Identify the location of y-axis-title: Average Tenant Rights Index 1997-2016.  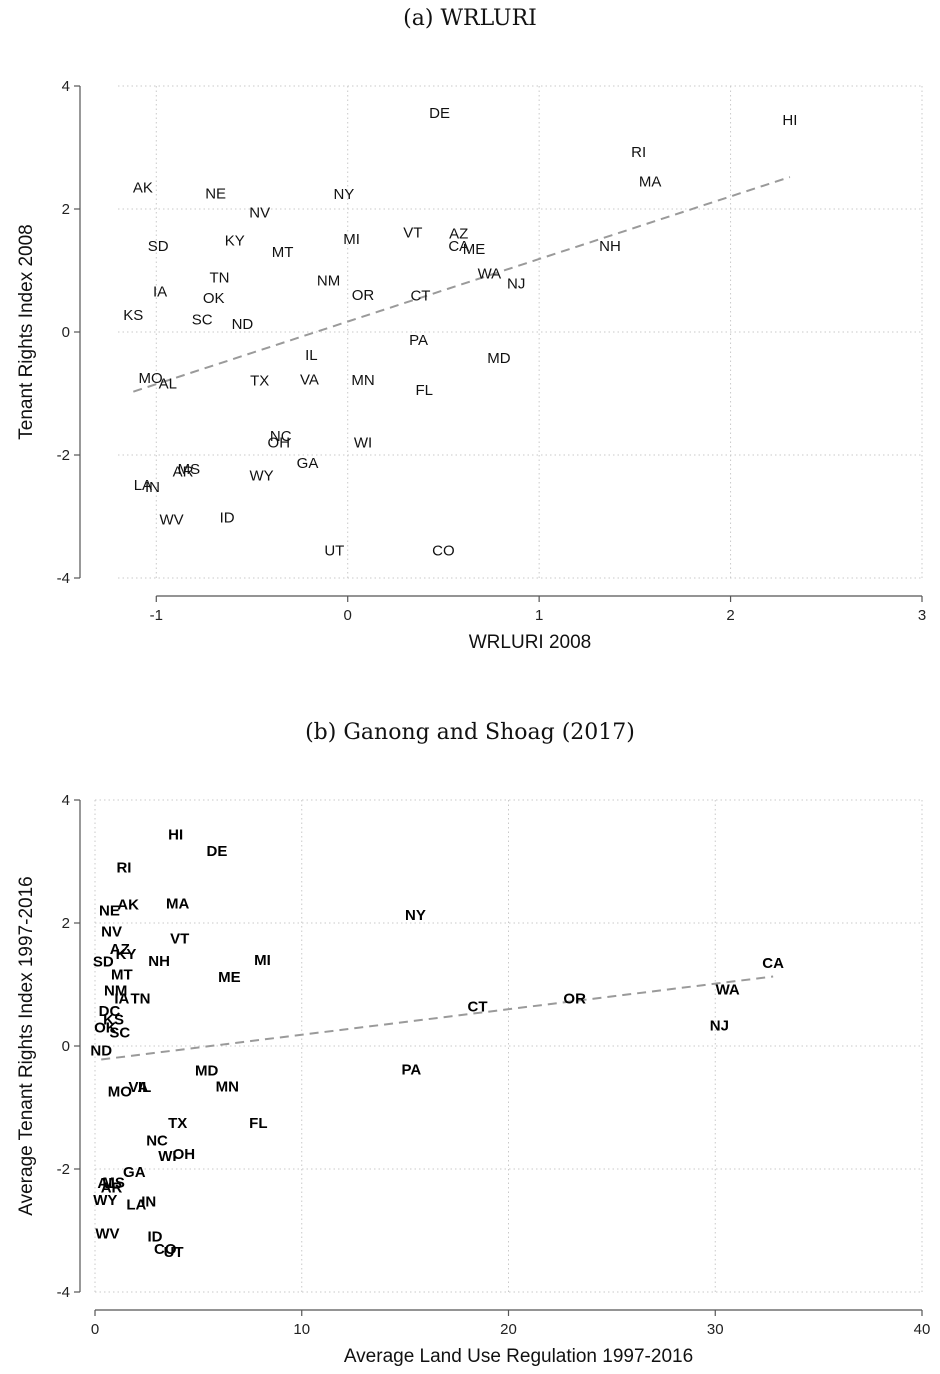
(26, 1045).